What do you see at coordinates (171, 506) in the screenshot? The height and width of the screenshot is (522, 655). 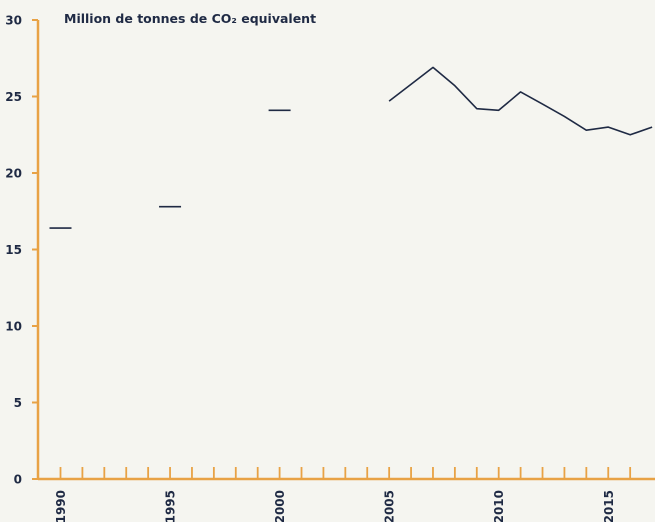 I see `x-tick-label: 1995` at bounding box center [171, 506].